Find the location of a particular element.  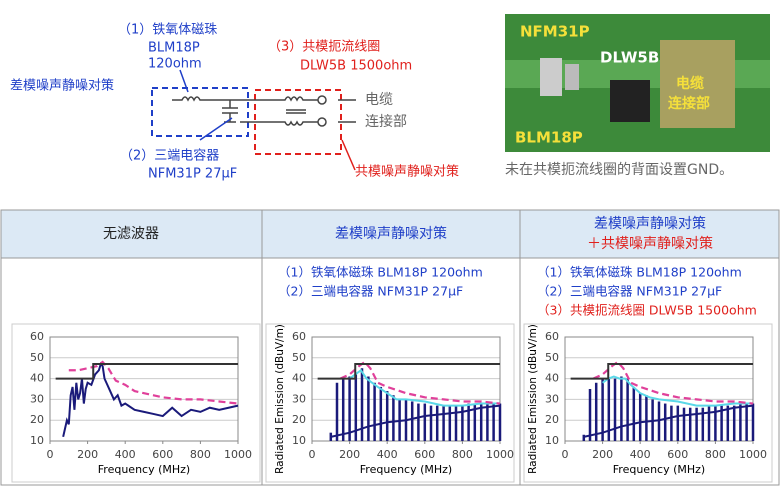

cap-label: NFM31P 27μF is located at coordinates (192, 174).